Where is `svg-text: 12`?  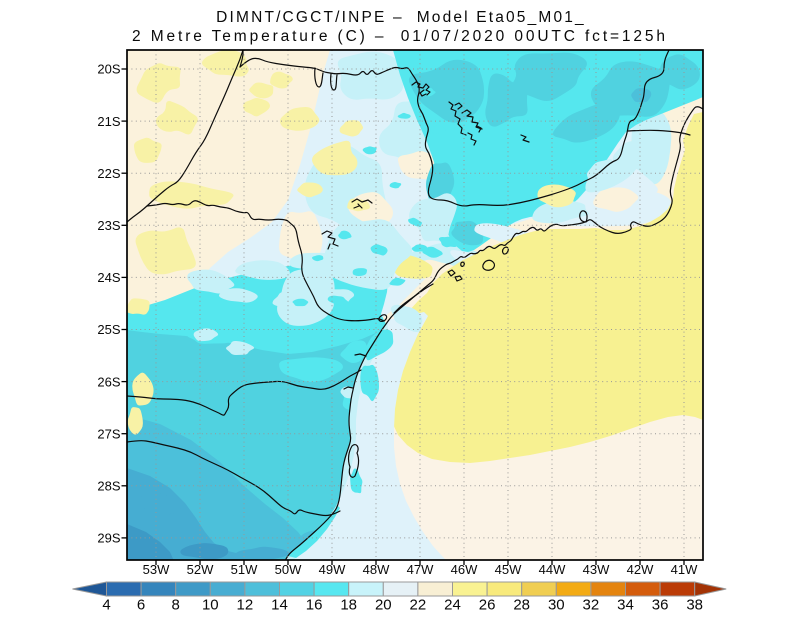
svg-text: 12 is located at coordinates (245, 605).